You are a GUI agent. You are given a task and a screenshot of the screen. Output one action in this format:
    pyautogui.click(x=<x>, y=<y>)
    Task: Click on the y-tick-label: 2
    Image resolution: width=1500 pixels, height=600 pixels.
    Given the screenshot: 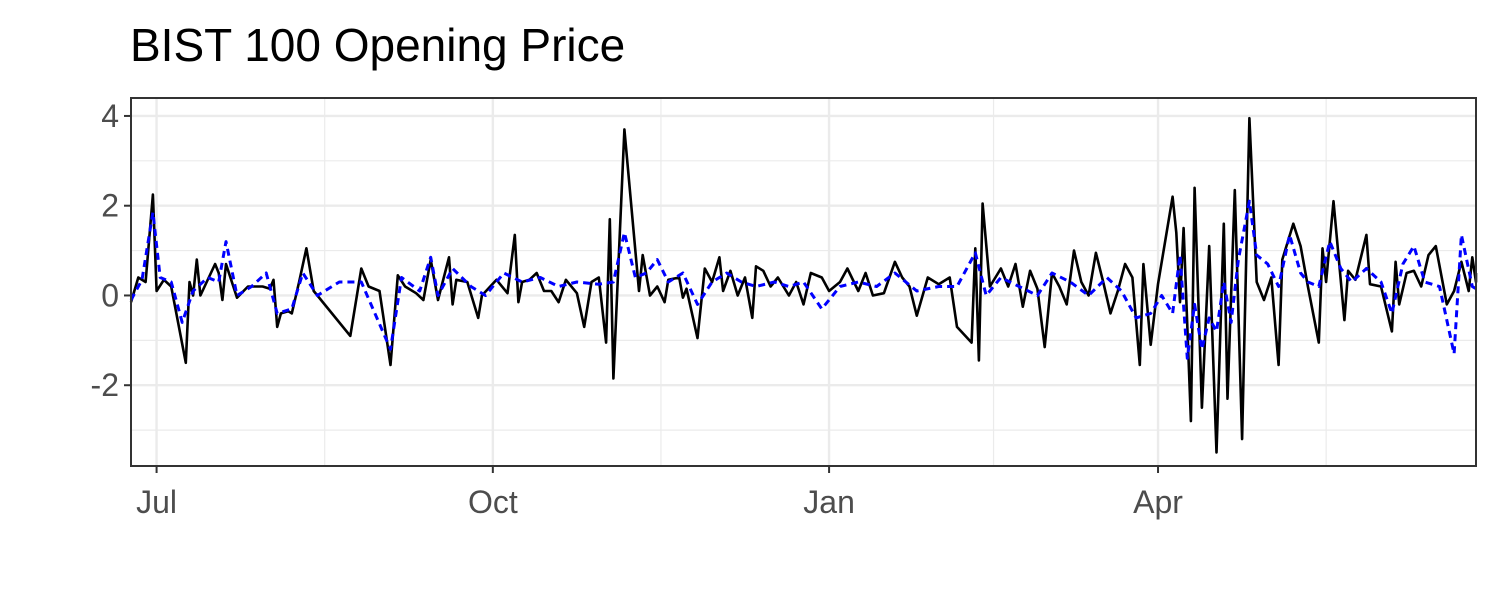 What is the action you would take?
    pyautogui.click(x=110, y=206)
    